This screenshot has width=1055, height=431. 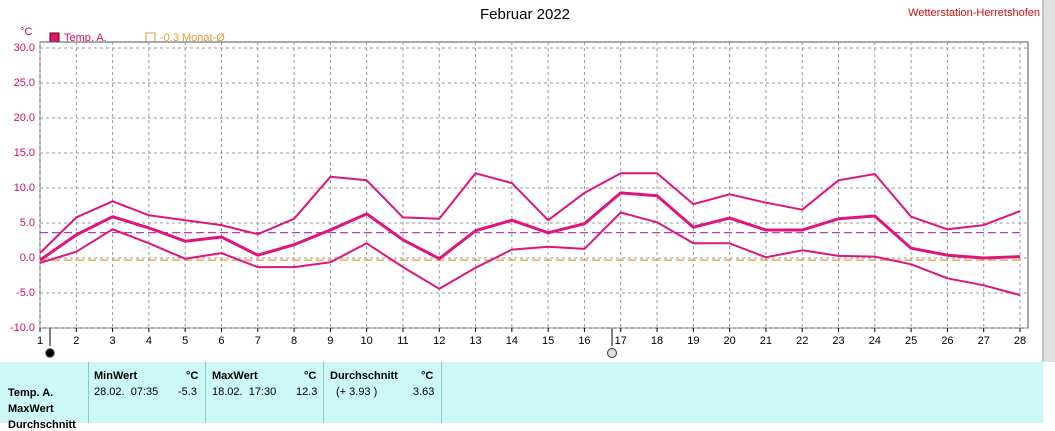 I want to click on x-tick-label: 20, so click(x=730, y=341).